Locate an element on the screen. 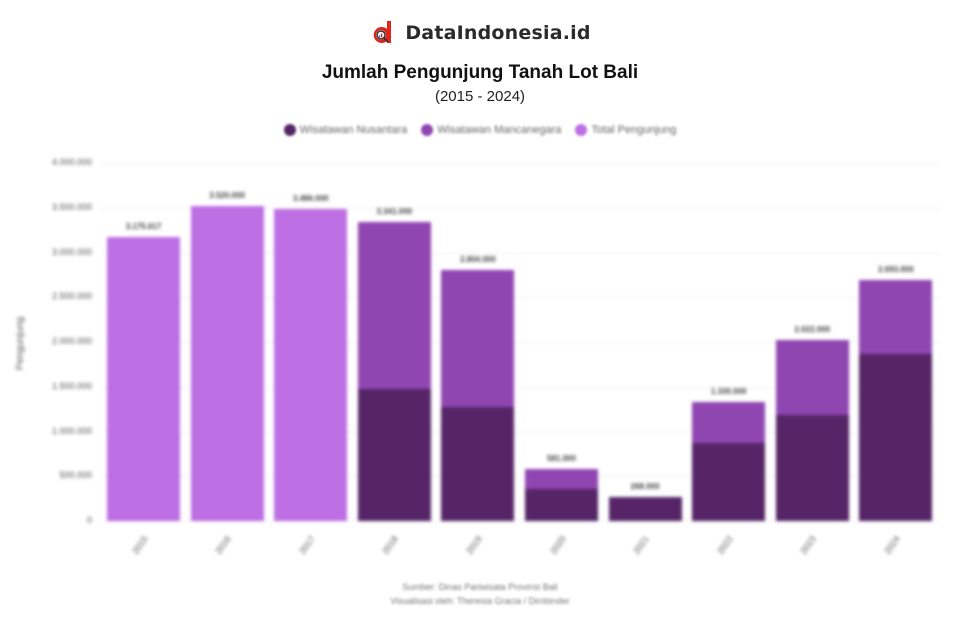  y-tick-label: 1.500.000 is located at coordinates (71, 385).